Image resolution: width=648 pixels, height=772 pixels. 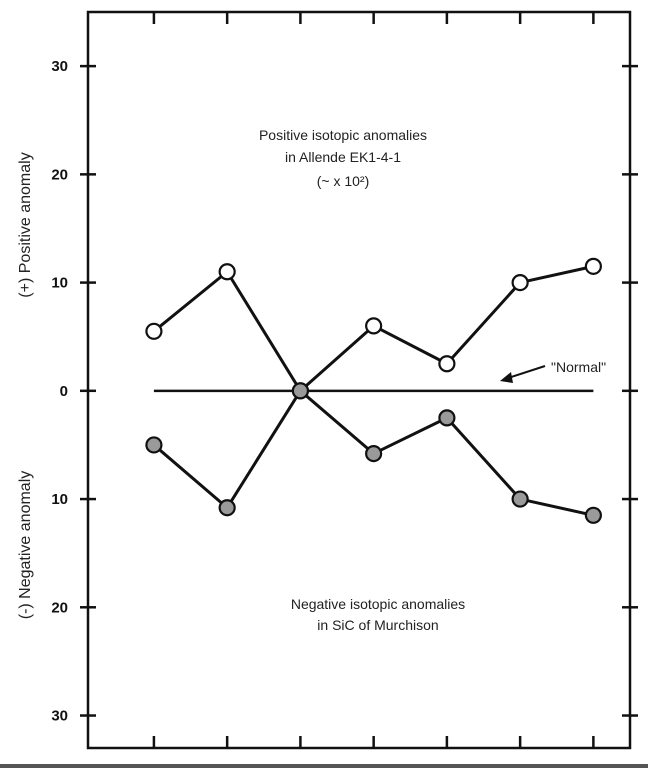 What do you see at coordinates (526, 372) in the screenshot?
I see `normal-arrow-shaft` at bounding box center [526, 372].